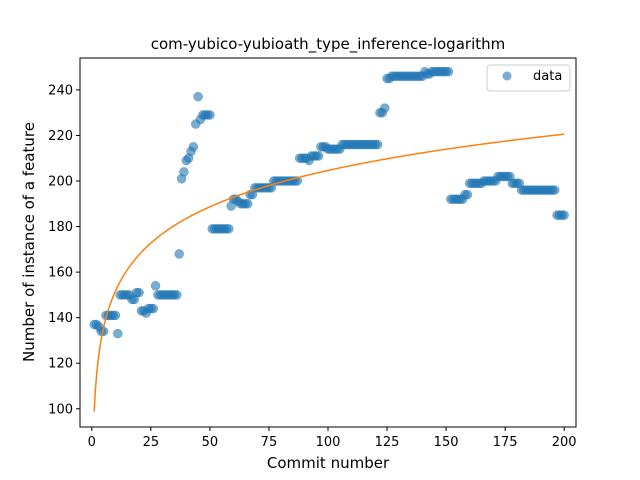 The width and height of the screenshot is (640, 480). What do you see at coordinates (60, 227) in the screenshot?
I see `y-tick-label: 180` at bounding box center [60, 227].